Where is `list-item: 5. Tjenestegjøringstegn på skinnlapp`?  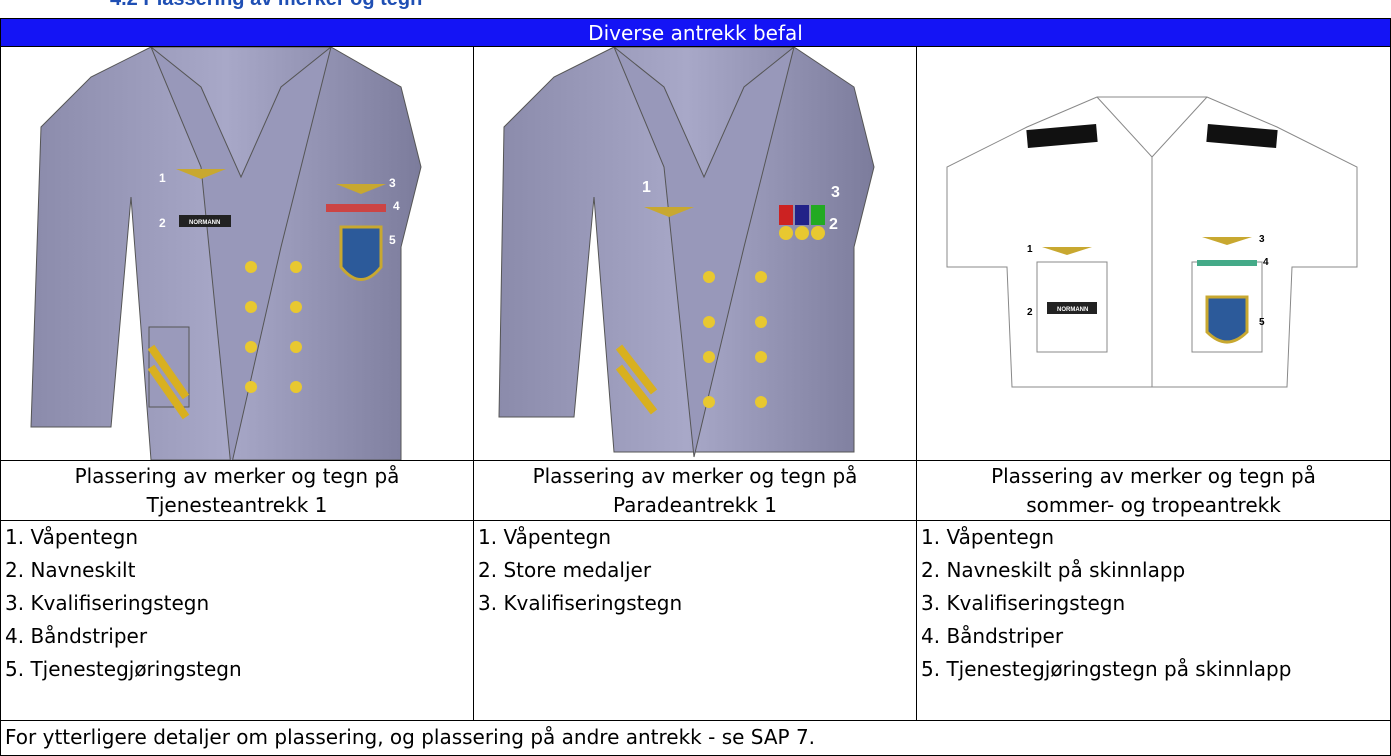 list-item: 5. Tjenestegjøringstegn på skinnlapp is located at coordinates (1106, 669).